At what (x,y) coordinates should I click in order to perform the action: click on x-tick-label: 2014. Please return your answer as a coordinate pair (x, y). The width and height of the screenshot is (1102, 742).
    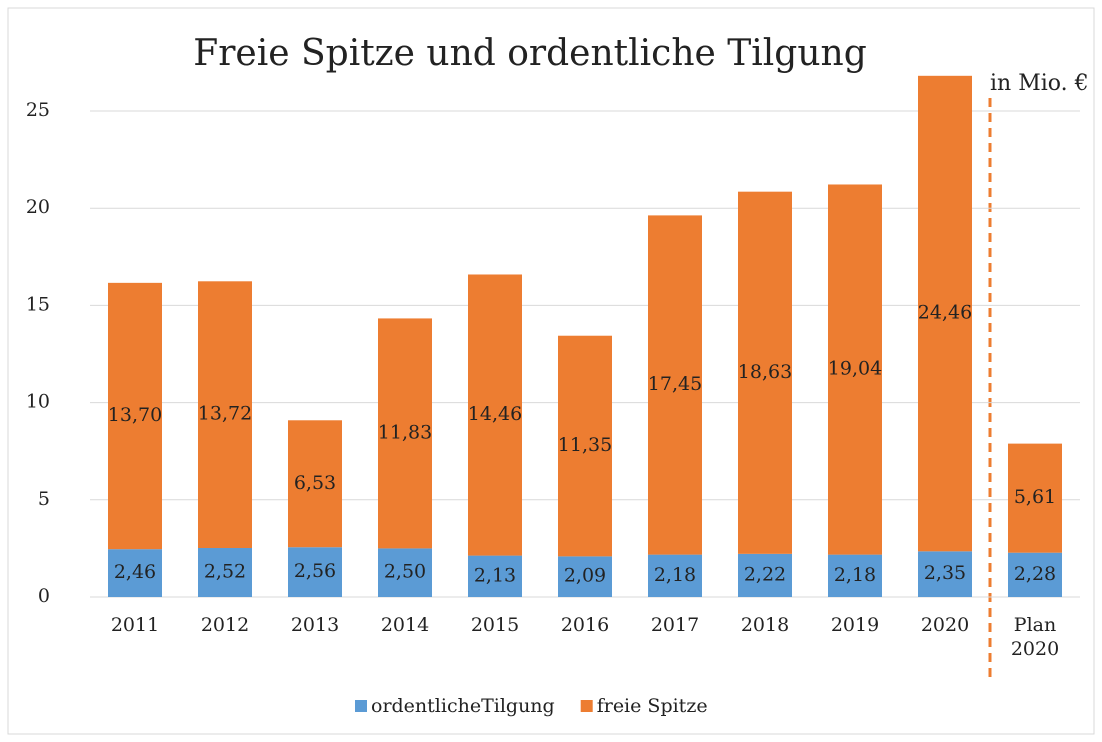
    Looking at the image, I should click on (405, 625).